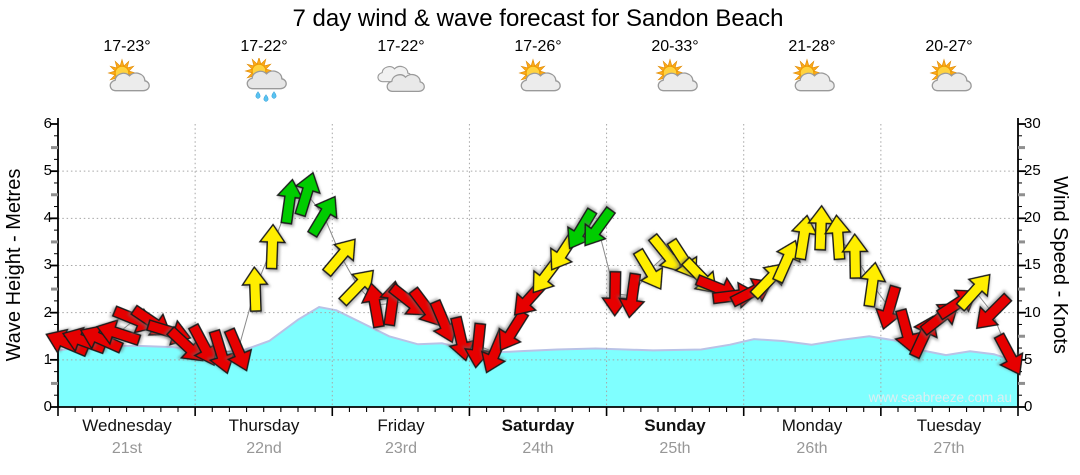 The height and width of the screenshot is (475, 1080). Describe the element at coordinates (401, 448) in the screenshot. I see `day-date: 23rd` at that location.